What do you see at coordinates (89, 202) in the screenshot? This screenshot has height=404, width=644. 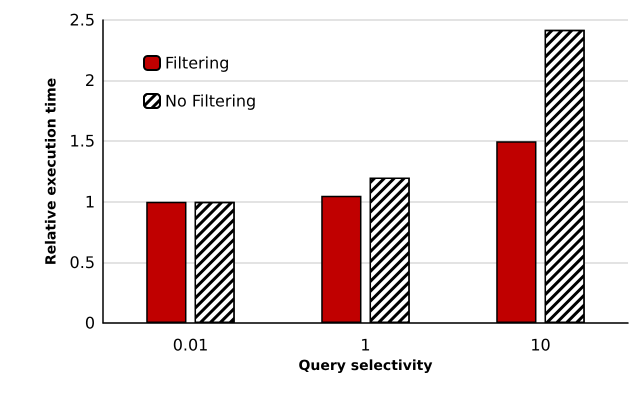 I see `y-tick-label: 1` at bounding box center [89, 202].